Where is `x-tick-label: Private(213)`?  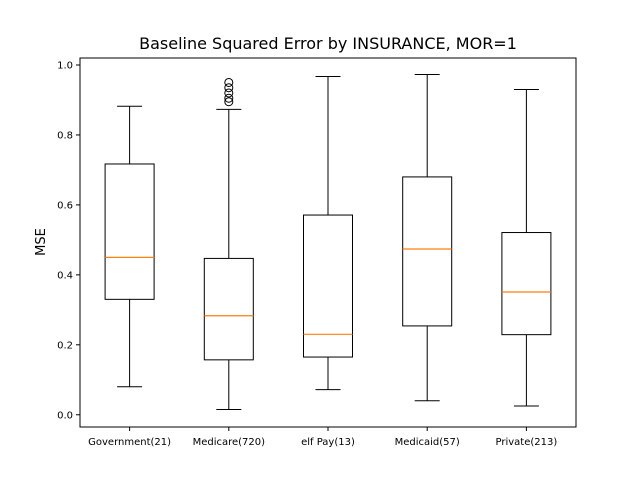
x-tick-label: Private(213) is located at coordinates (527, 442).